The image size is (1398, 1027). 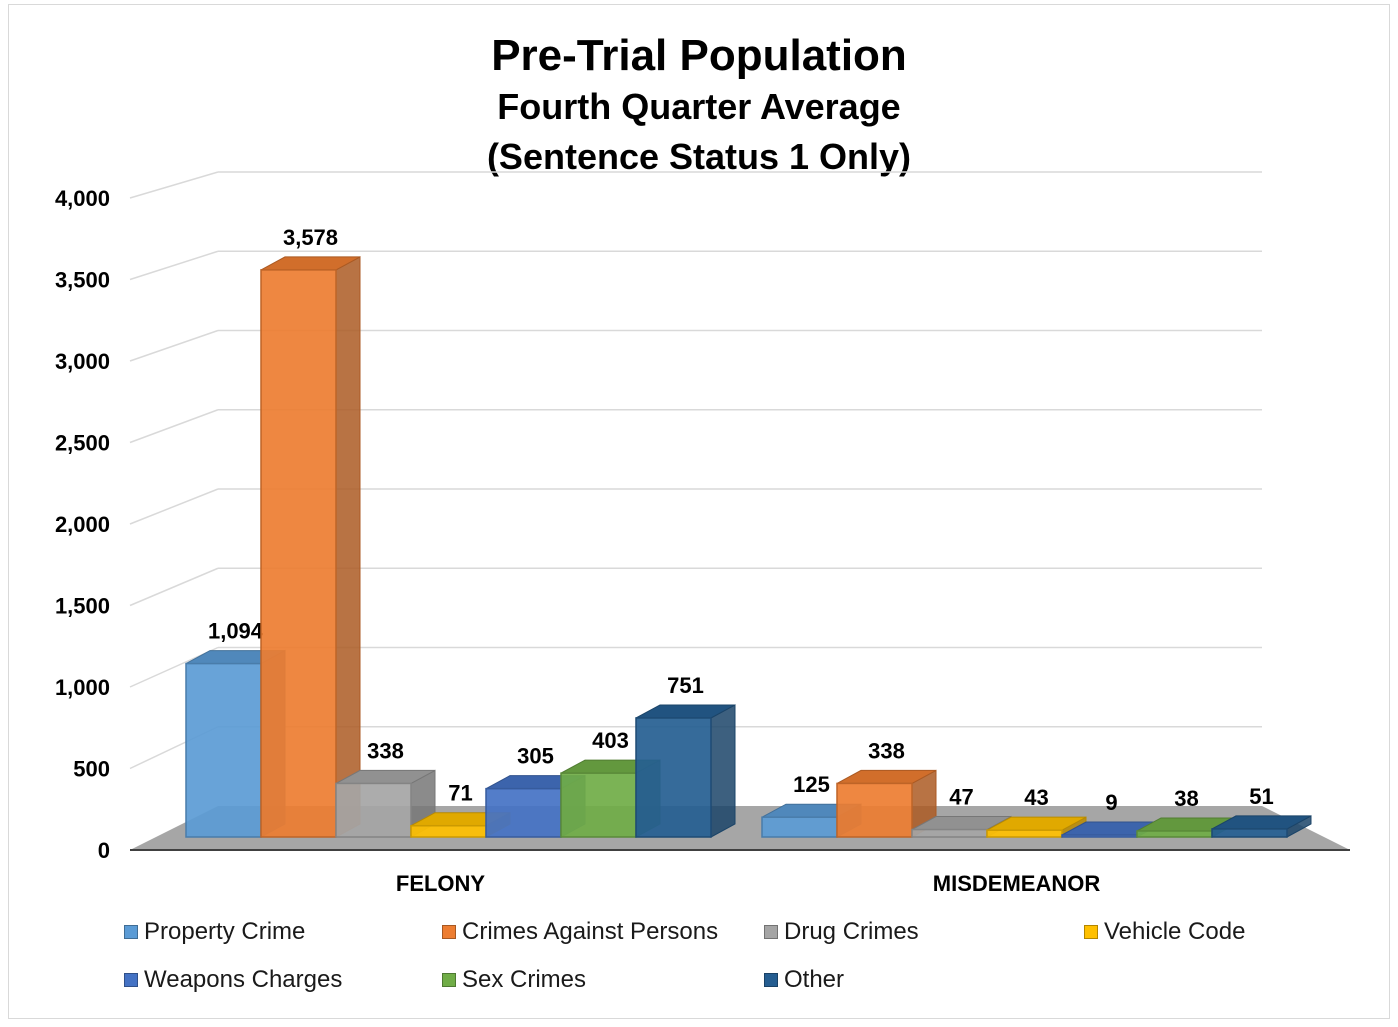 I want to click on data-label: 43, so click(x=1036, y=797).